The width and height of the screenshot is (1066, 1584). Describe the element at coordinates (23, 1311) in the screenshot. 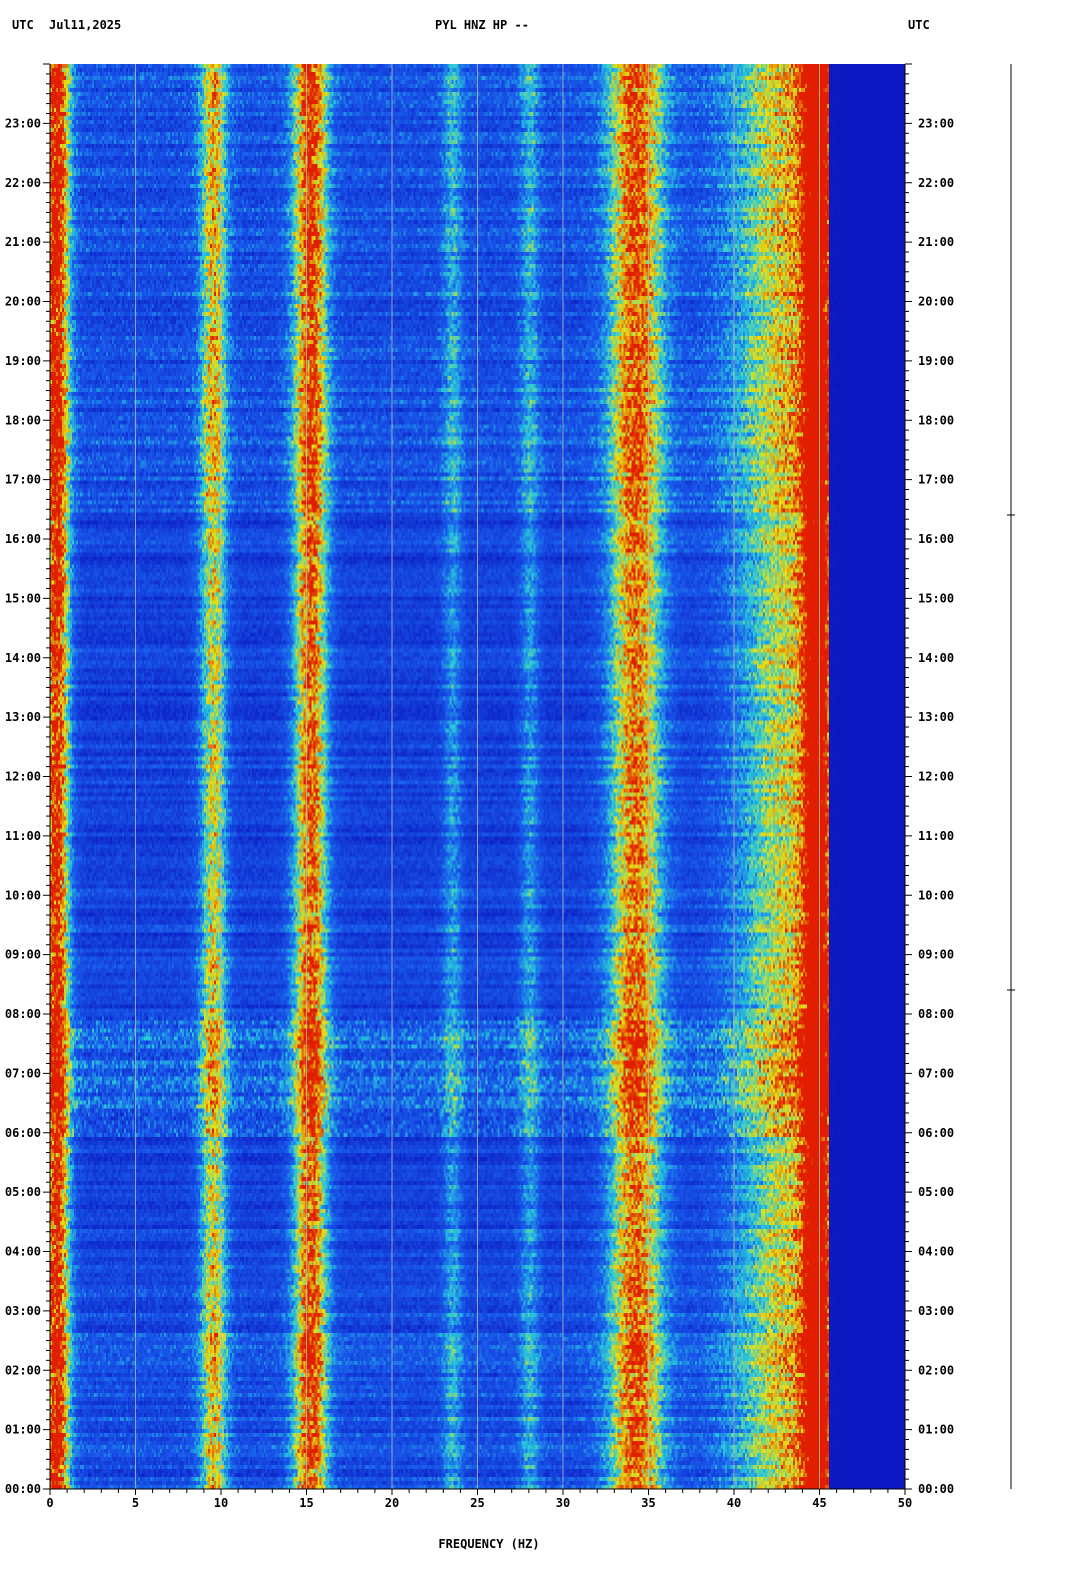

I see `y-tick-label-left: 03:00` at that location.